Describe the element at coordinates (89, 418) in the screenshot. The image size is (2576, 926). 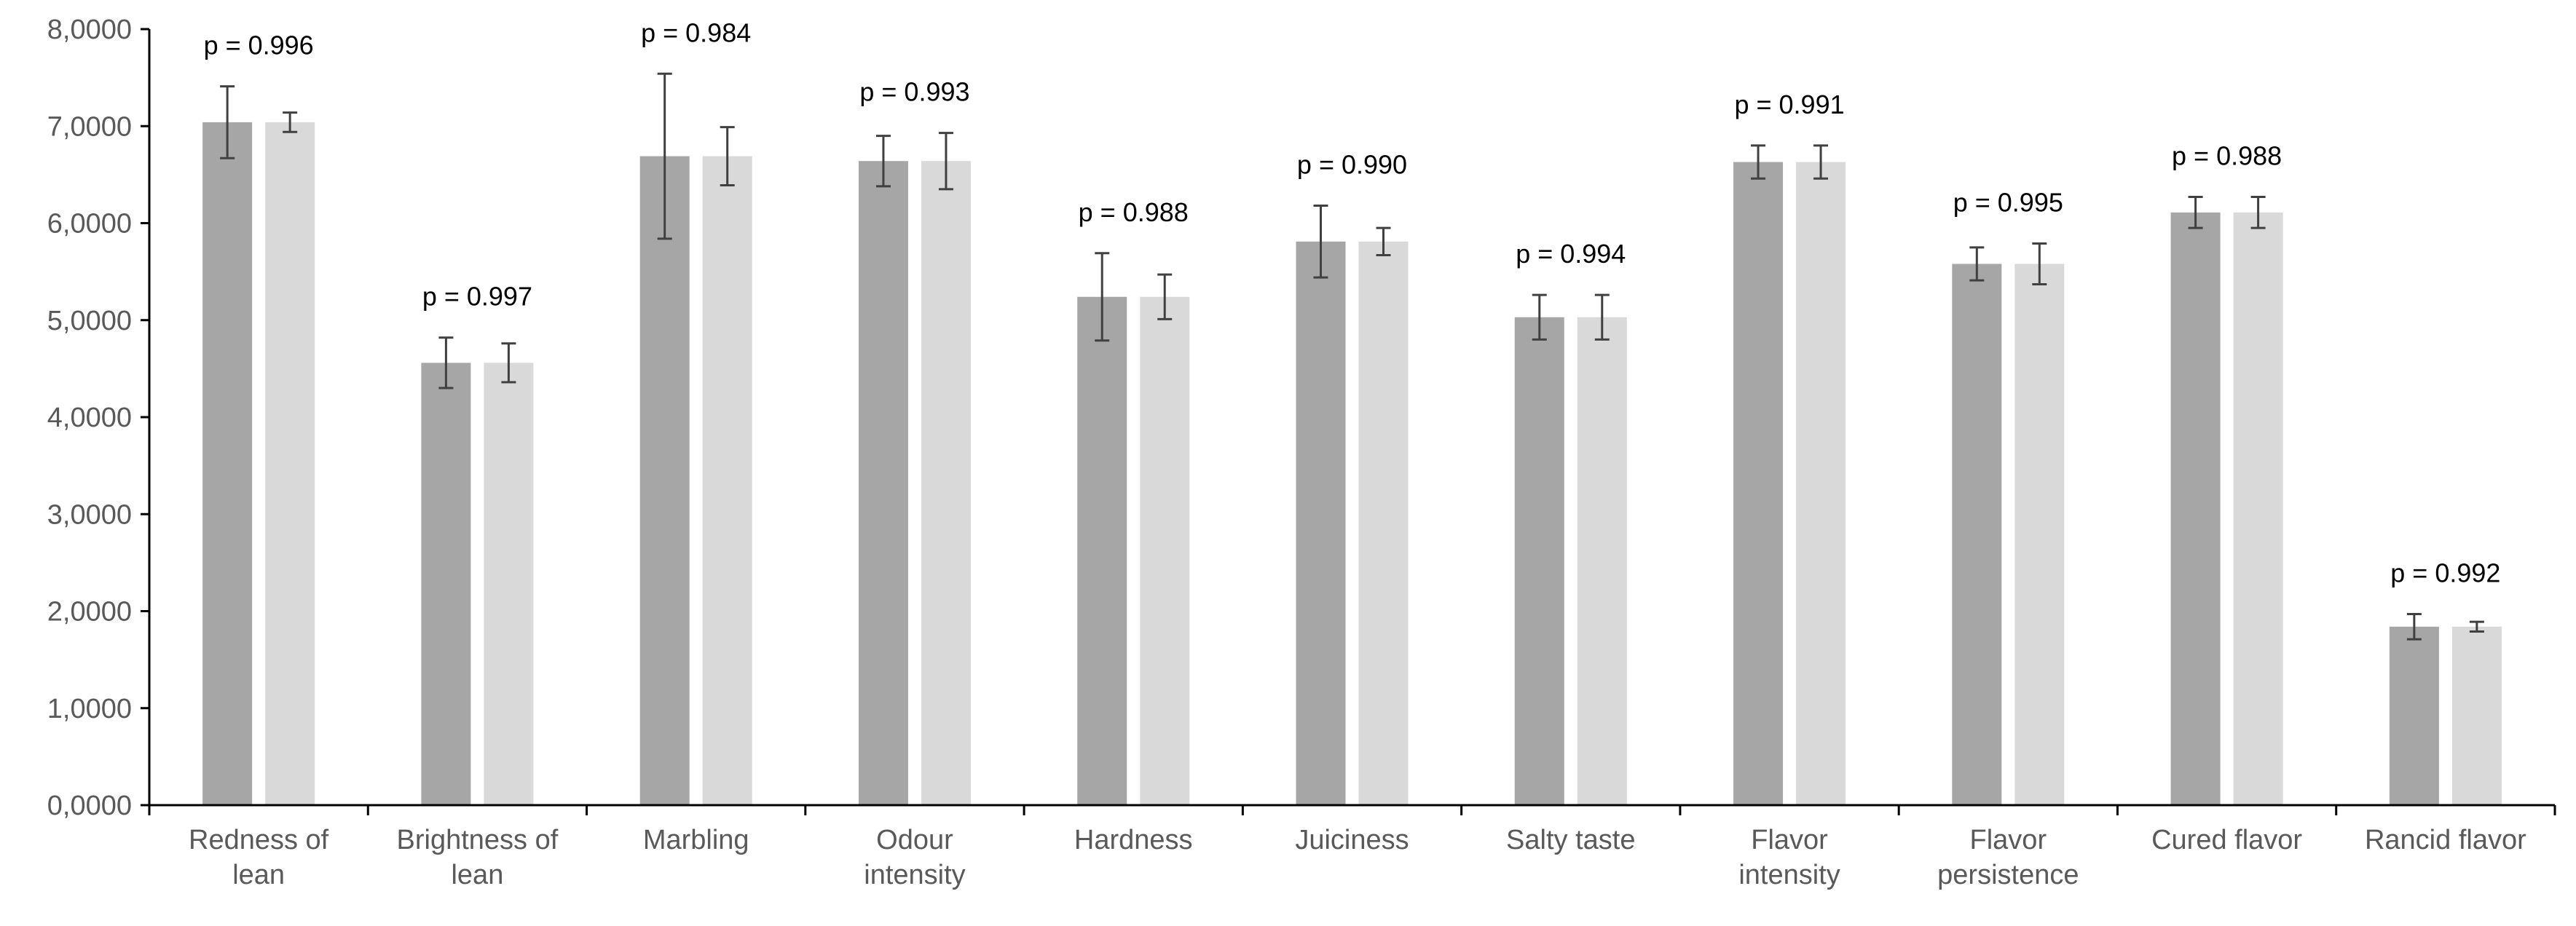
I see `y-tick-label: 4,0000` at that location.